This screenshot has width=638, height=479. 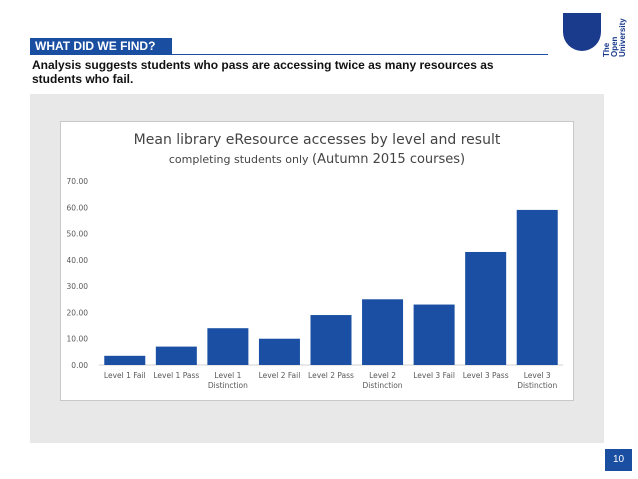 What do you see at coordinates (176, 375) in the screenshot?
I see `x-tick-label: Level 1 Pass` at bounding box center [176, 375].